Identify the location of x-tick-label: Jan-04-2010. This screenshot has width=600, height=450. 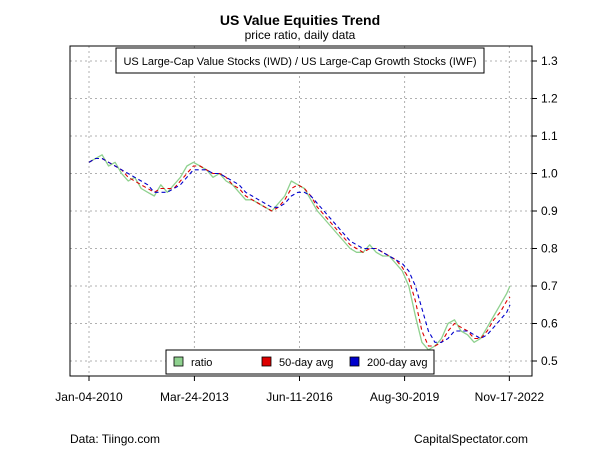
(89, 397).